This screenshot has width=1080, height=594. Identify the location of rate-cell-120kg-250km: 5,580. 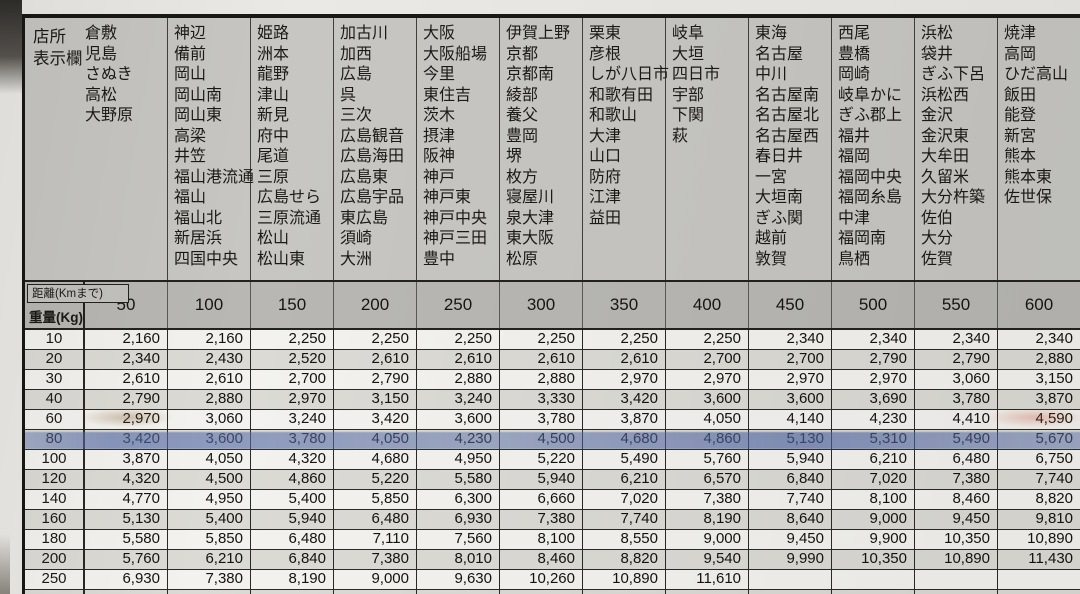
(458, 479).